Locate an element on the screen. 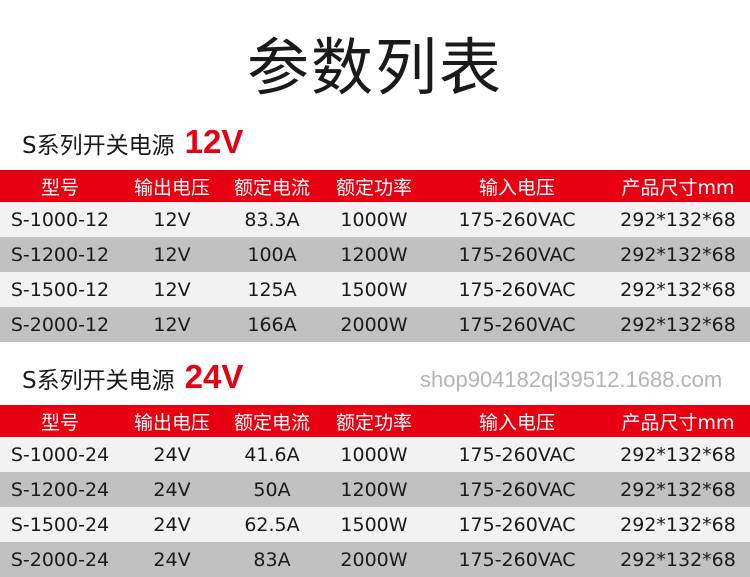  table-cell: 125A is located at coordinates (272, 289).